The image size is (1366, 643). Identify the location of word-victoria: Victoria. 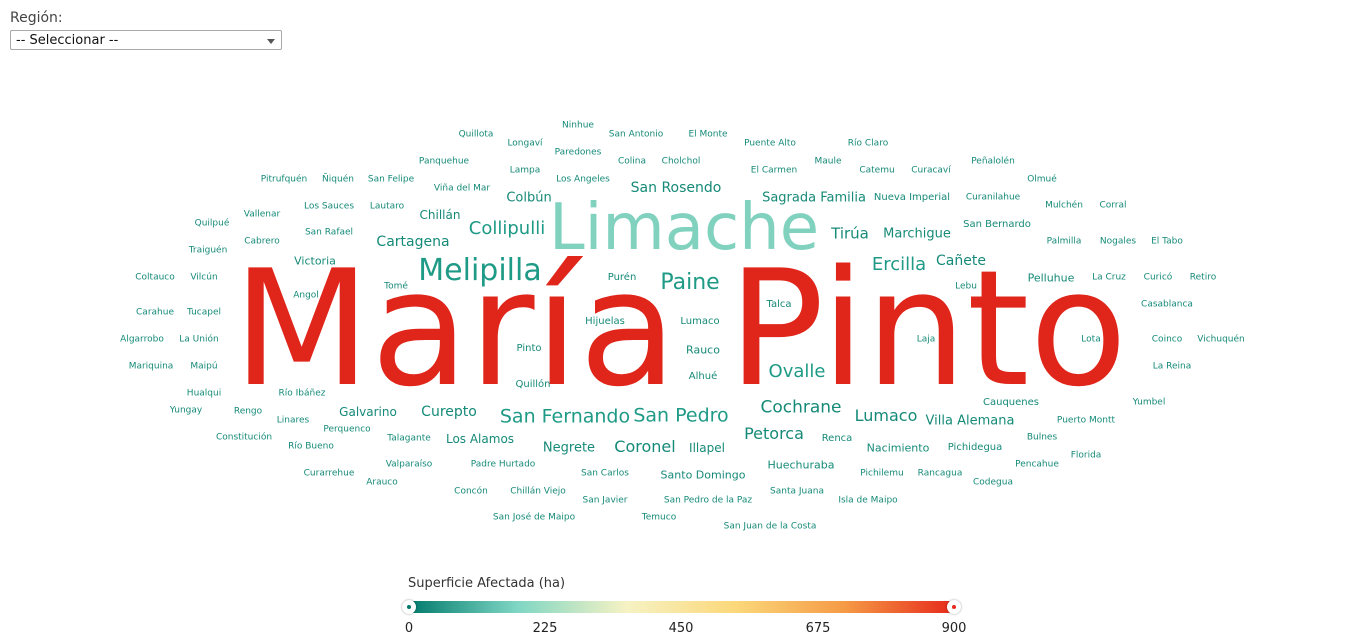
(315, 261).